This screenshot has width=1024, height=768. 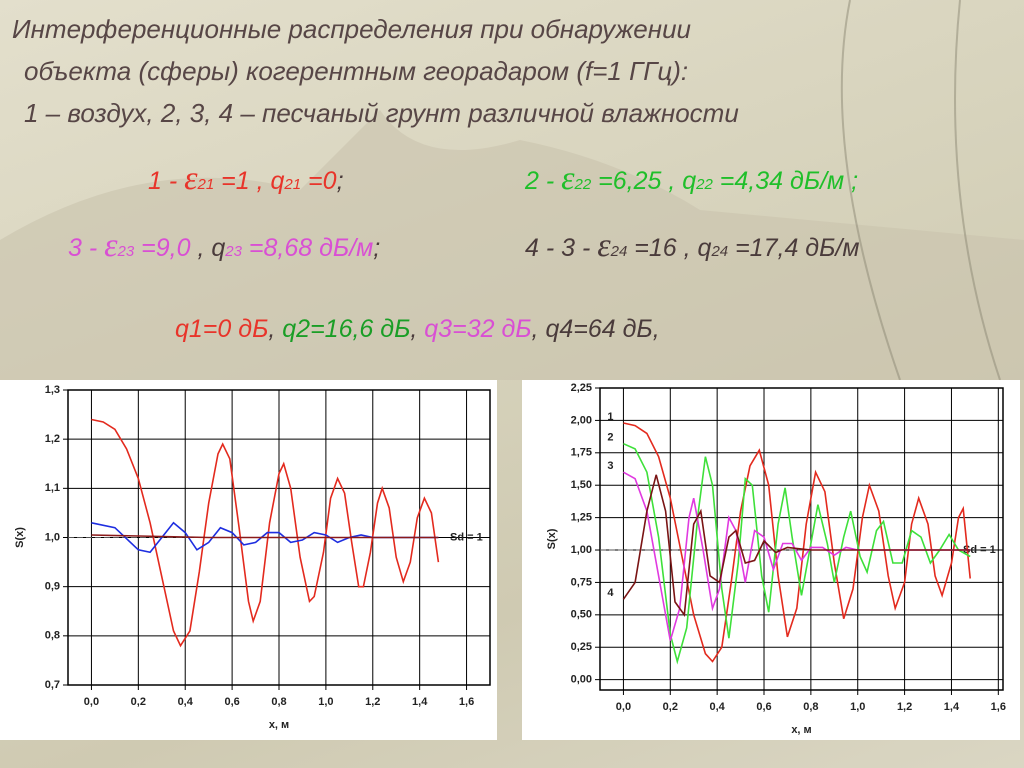 I want to click on y-tick-label: 1,50, so click(x=581, y=485).